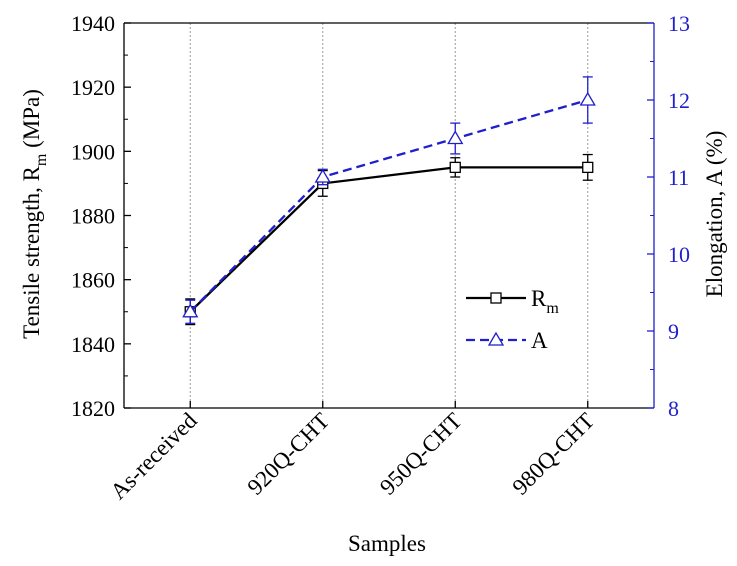  I want to click on y-right-tick-label: 10, so click(679, 254).